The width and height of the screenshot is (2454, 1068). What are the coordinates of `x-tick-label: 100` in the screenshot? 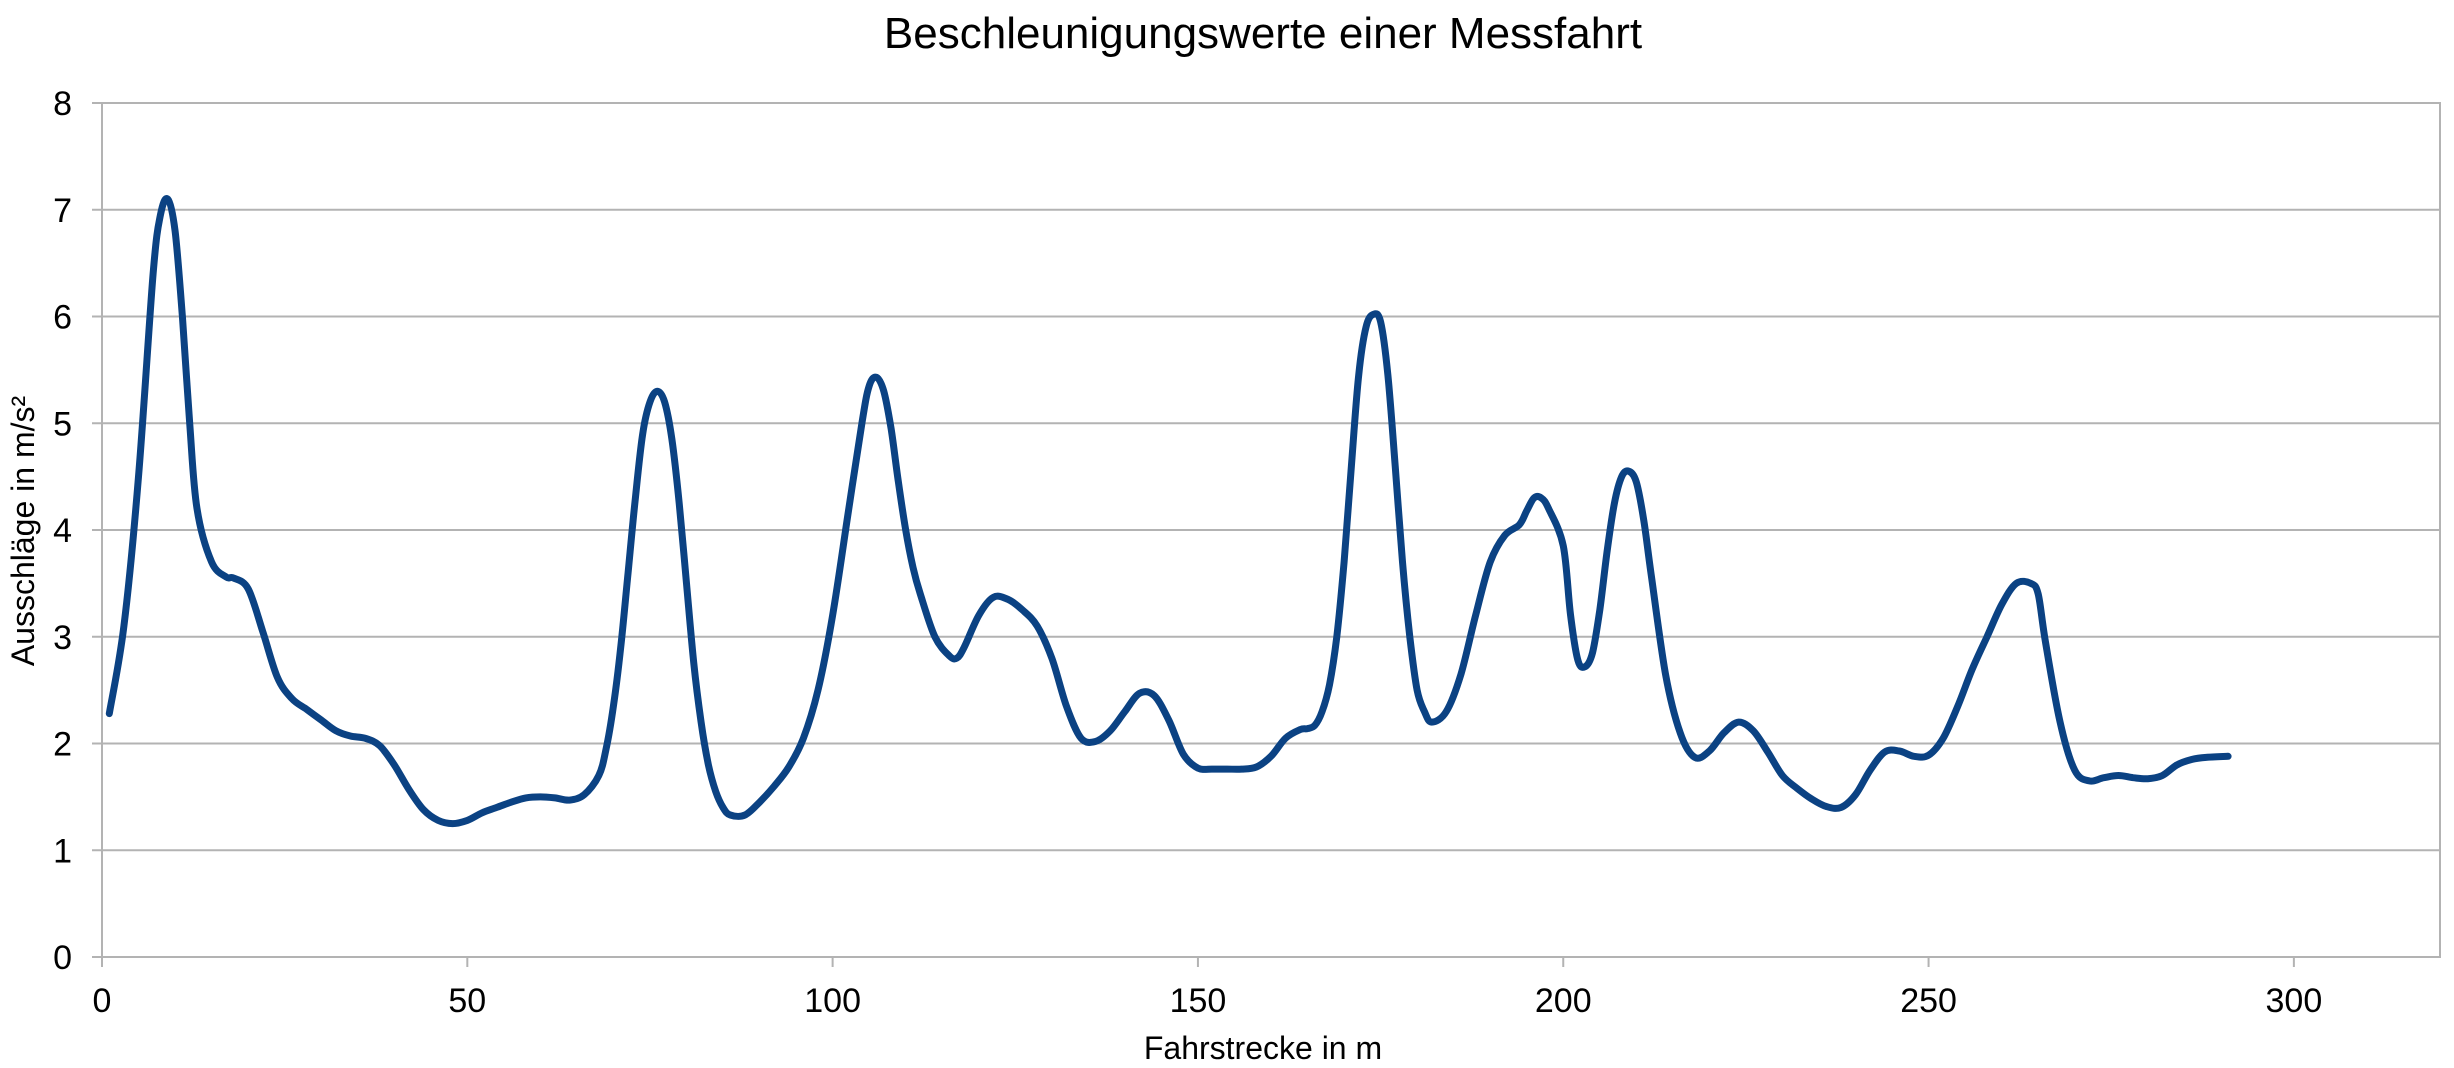 It's located at (832, 1001).